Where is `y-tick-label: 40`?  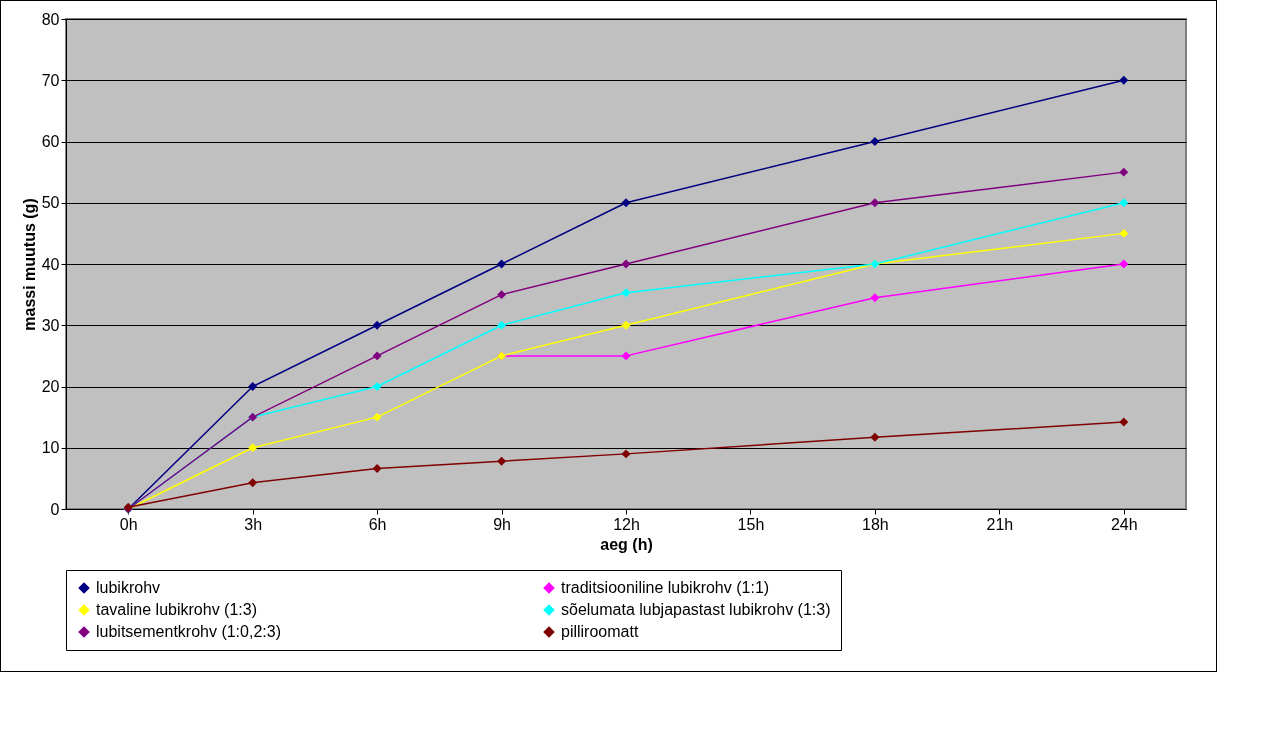
y-tick-label: 40 is located at coordinates (50, 264).